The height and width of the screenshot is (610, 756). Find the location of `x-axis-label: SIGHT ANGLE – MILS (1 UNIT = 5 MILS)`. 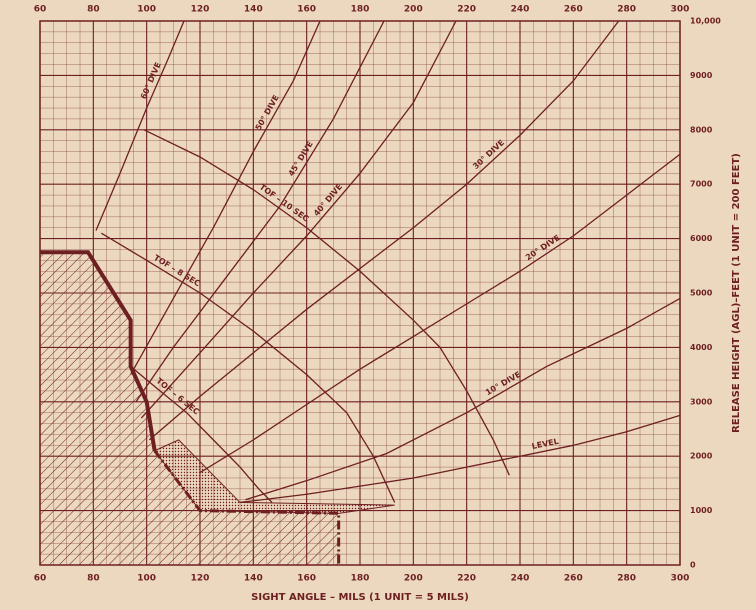

x-axis-label: SIGHT ANGLE – MILS (1 UNIT = 5 MILS) is located at coordinates (360, 597).